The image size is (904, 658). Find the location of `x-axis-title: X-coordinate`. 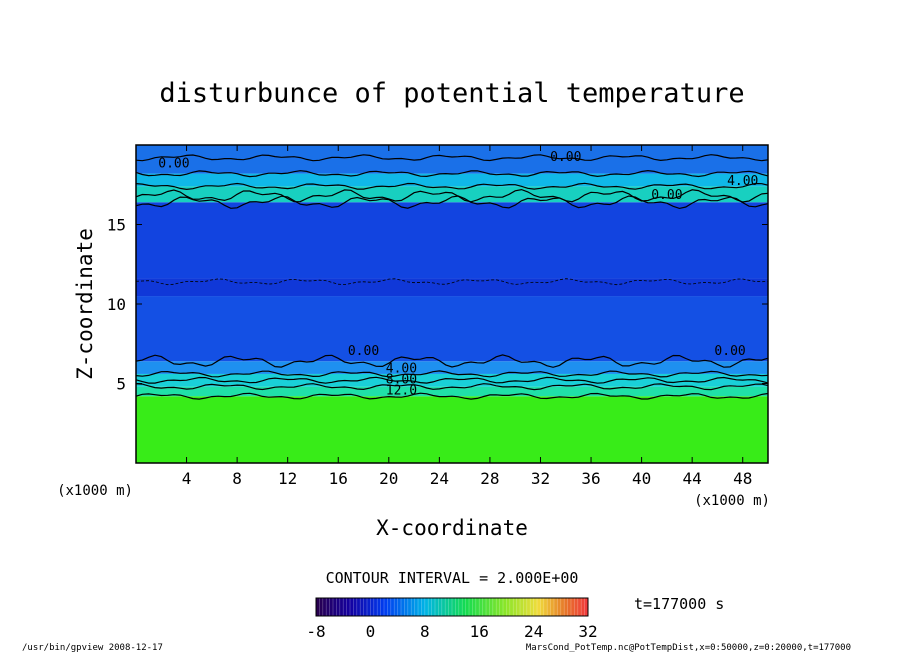

x-axis-title: X-coordinate is located at coordinates (452, 528).